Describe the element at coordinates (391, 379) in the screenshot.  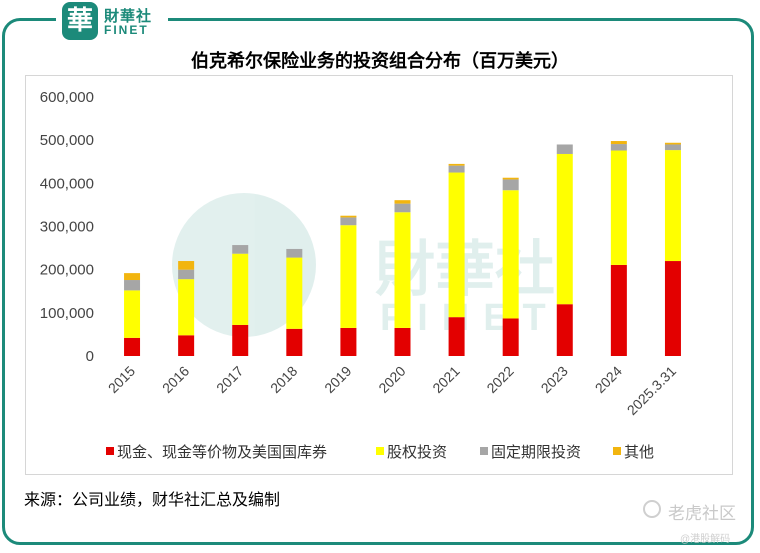
I see `x-tick-label: 2020` at that location.